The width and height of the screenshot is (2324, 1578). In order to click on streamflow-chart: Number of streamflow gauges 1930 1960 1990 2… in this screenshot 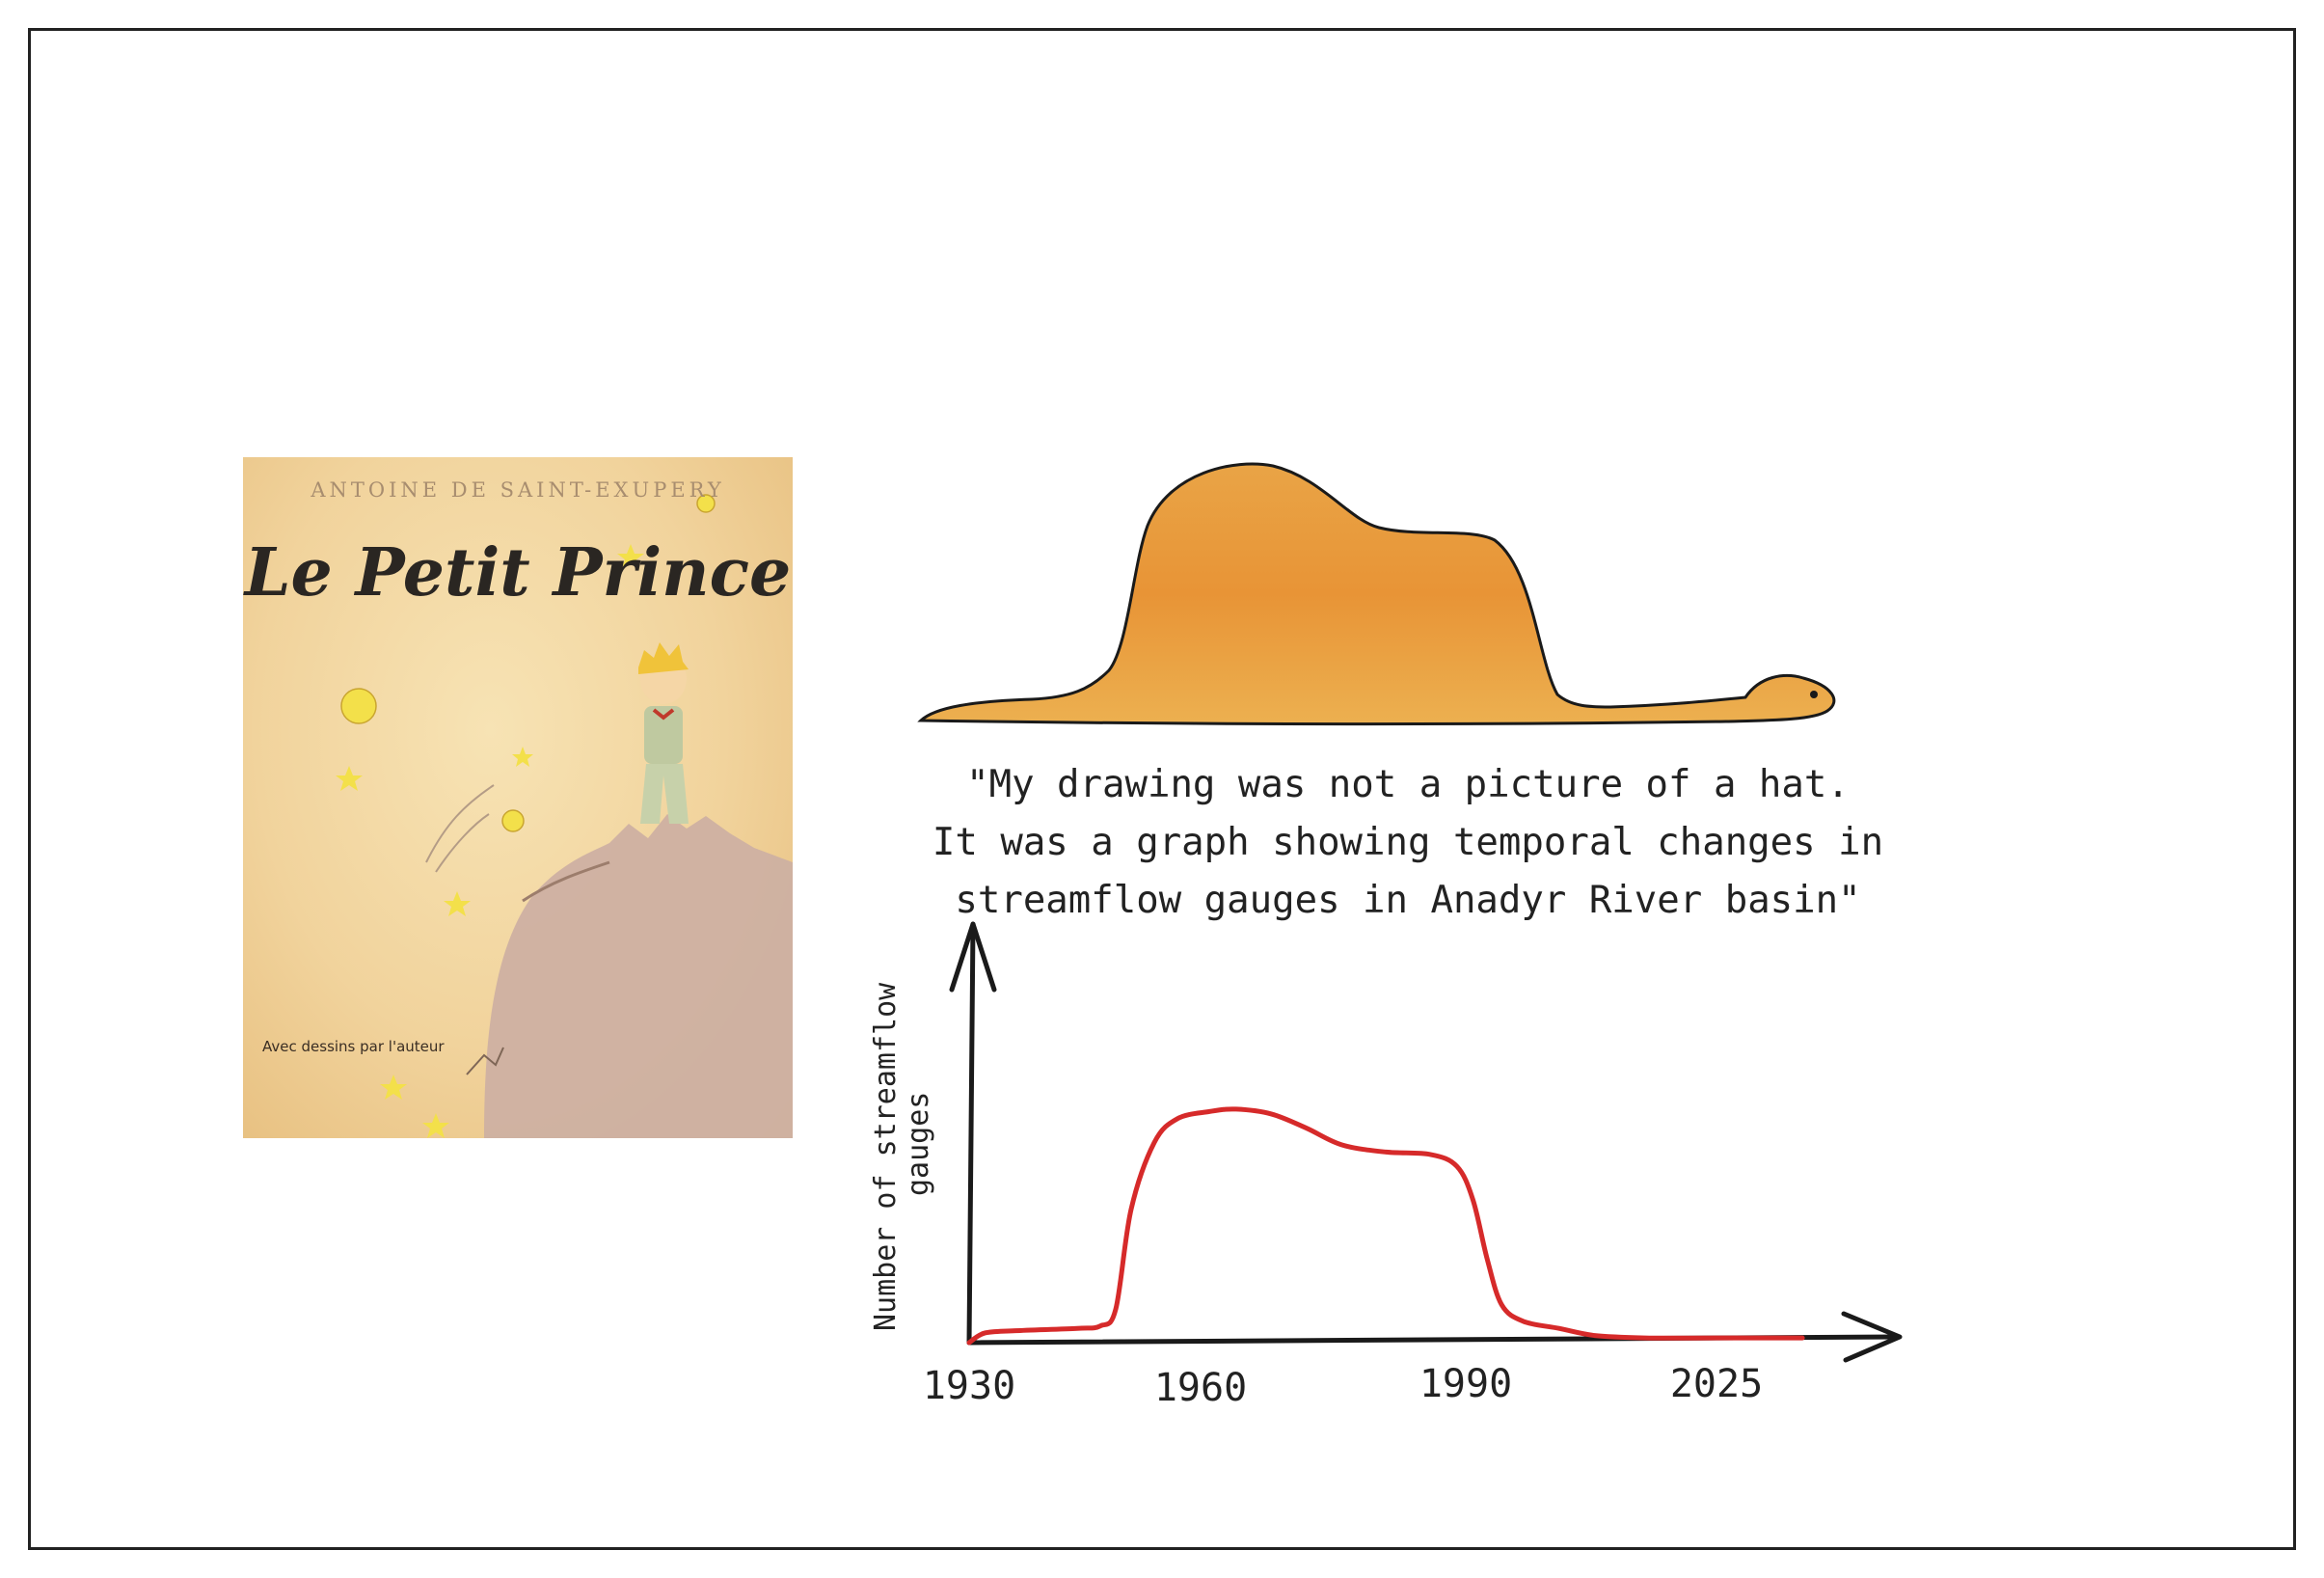, I will do `click(1386, 1165)`.